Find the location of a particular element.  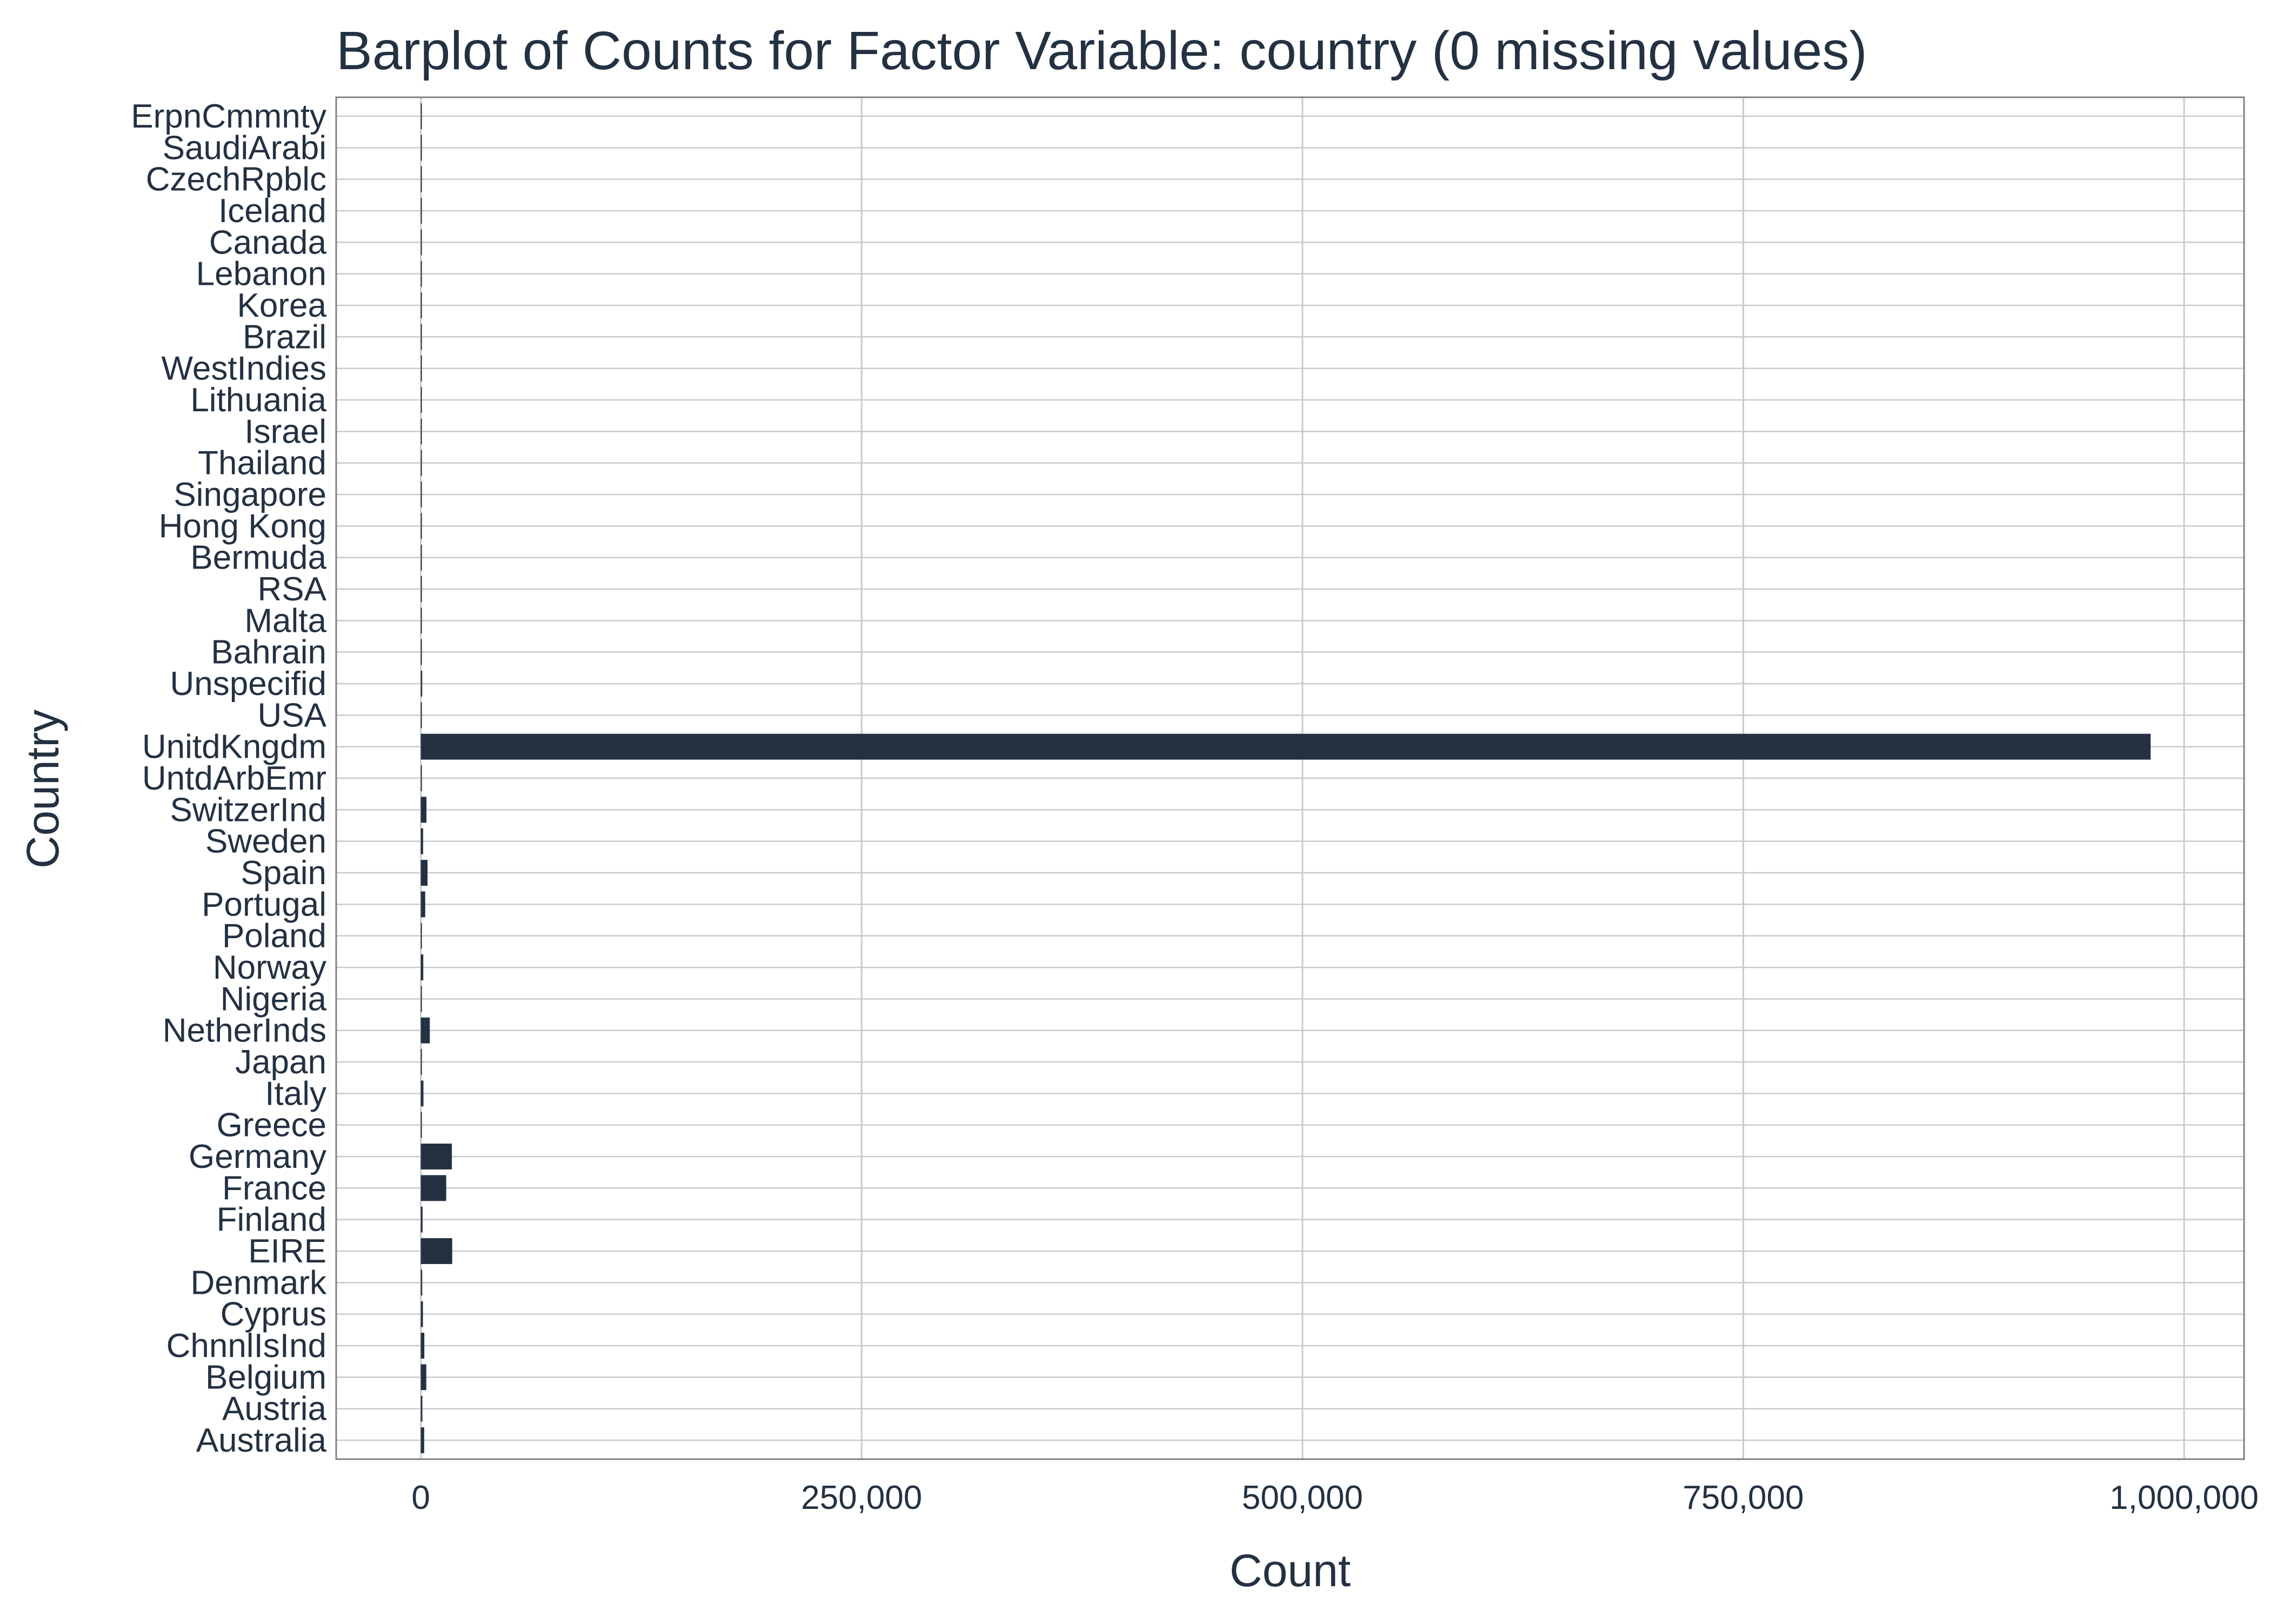

y-tick-label: RSA is located at coordinates (292, 590).